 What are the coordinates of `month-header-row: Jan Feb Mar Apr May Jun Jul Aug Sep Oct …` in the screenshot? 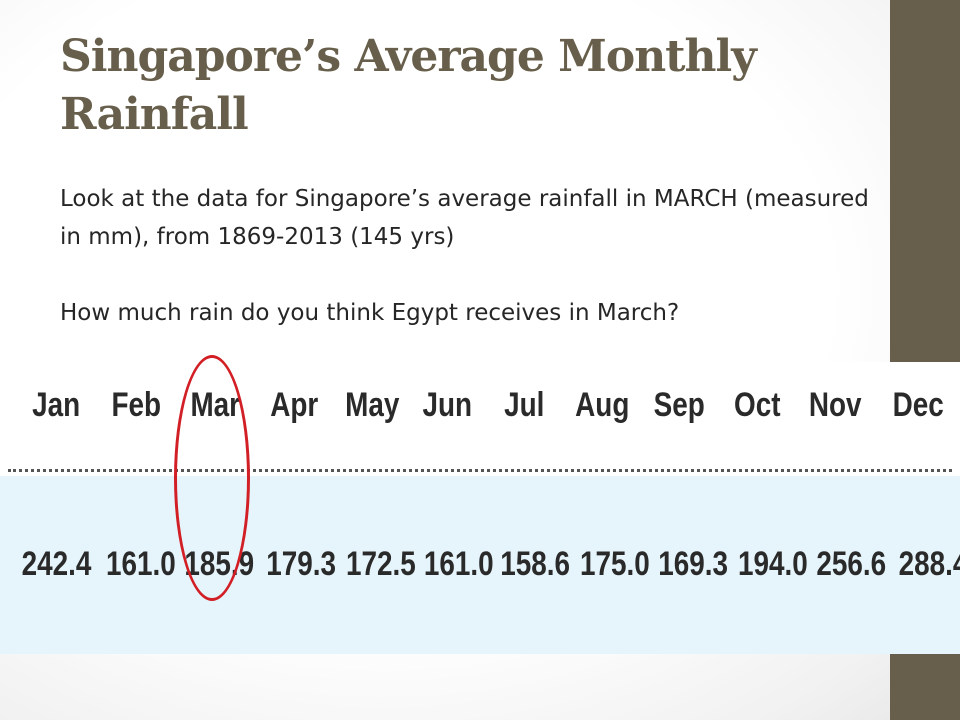 It's located at (480, 405).